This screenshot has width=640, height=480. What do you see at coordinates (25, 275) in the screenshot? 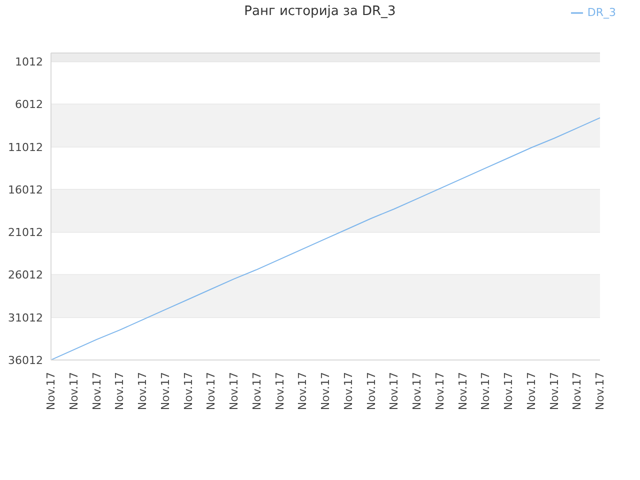
I see `y-tick-label: 26012` at bounding box center [25, 275].